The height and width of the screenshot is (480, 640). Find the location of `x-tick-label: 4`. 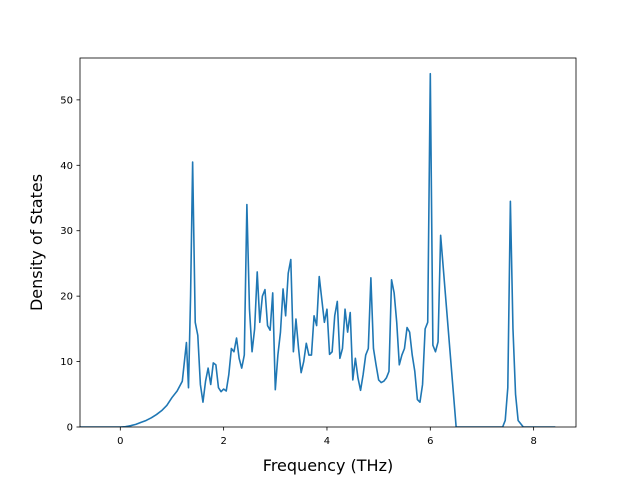

x-tick-label: 4 is located at coordinates (327, 441).